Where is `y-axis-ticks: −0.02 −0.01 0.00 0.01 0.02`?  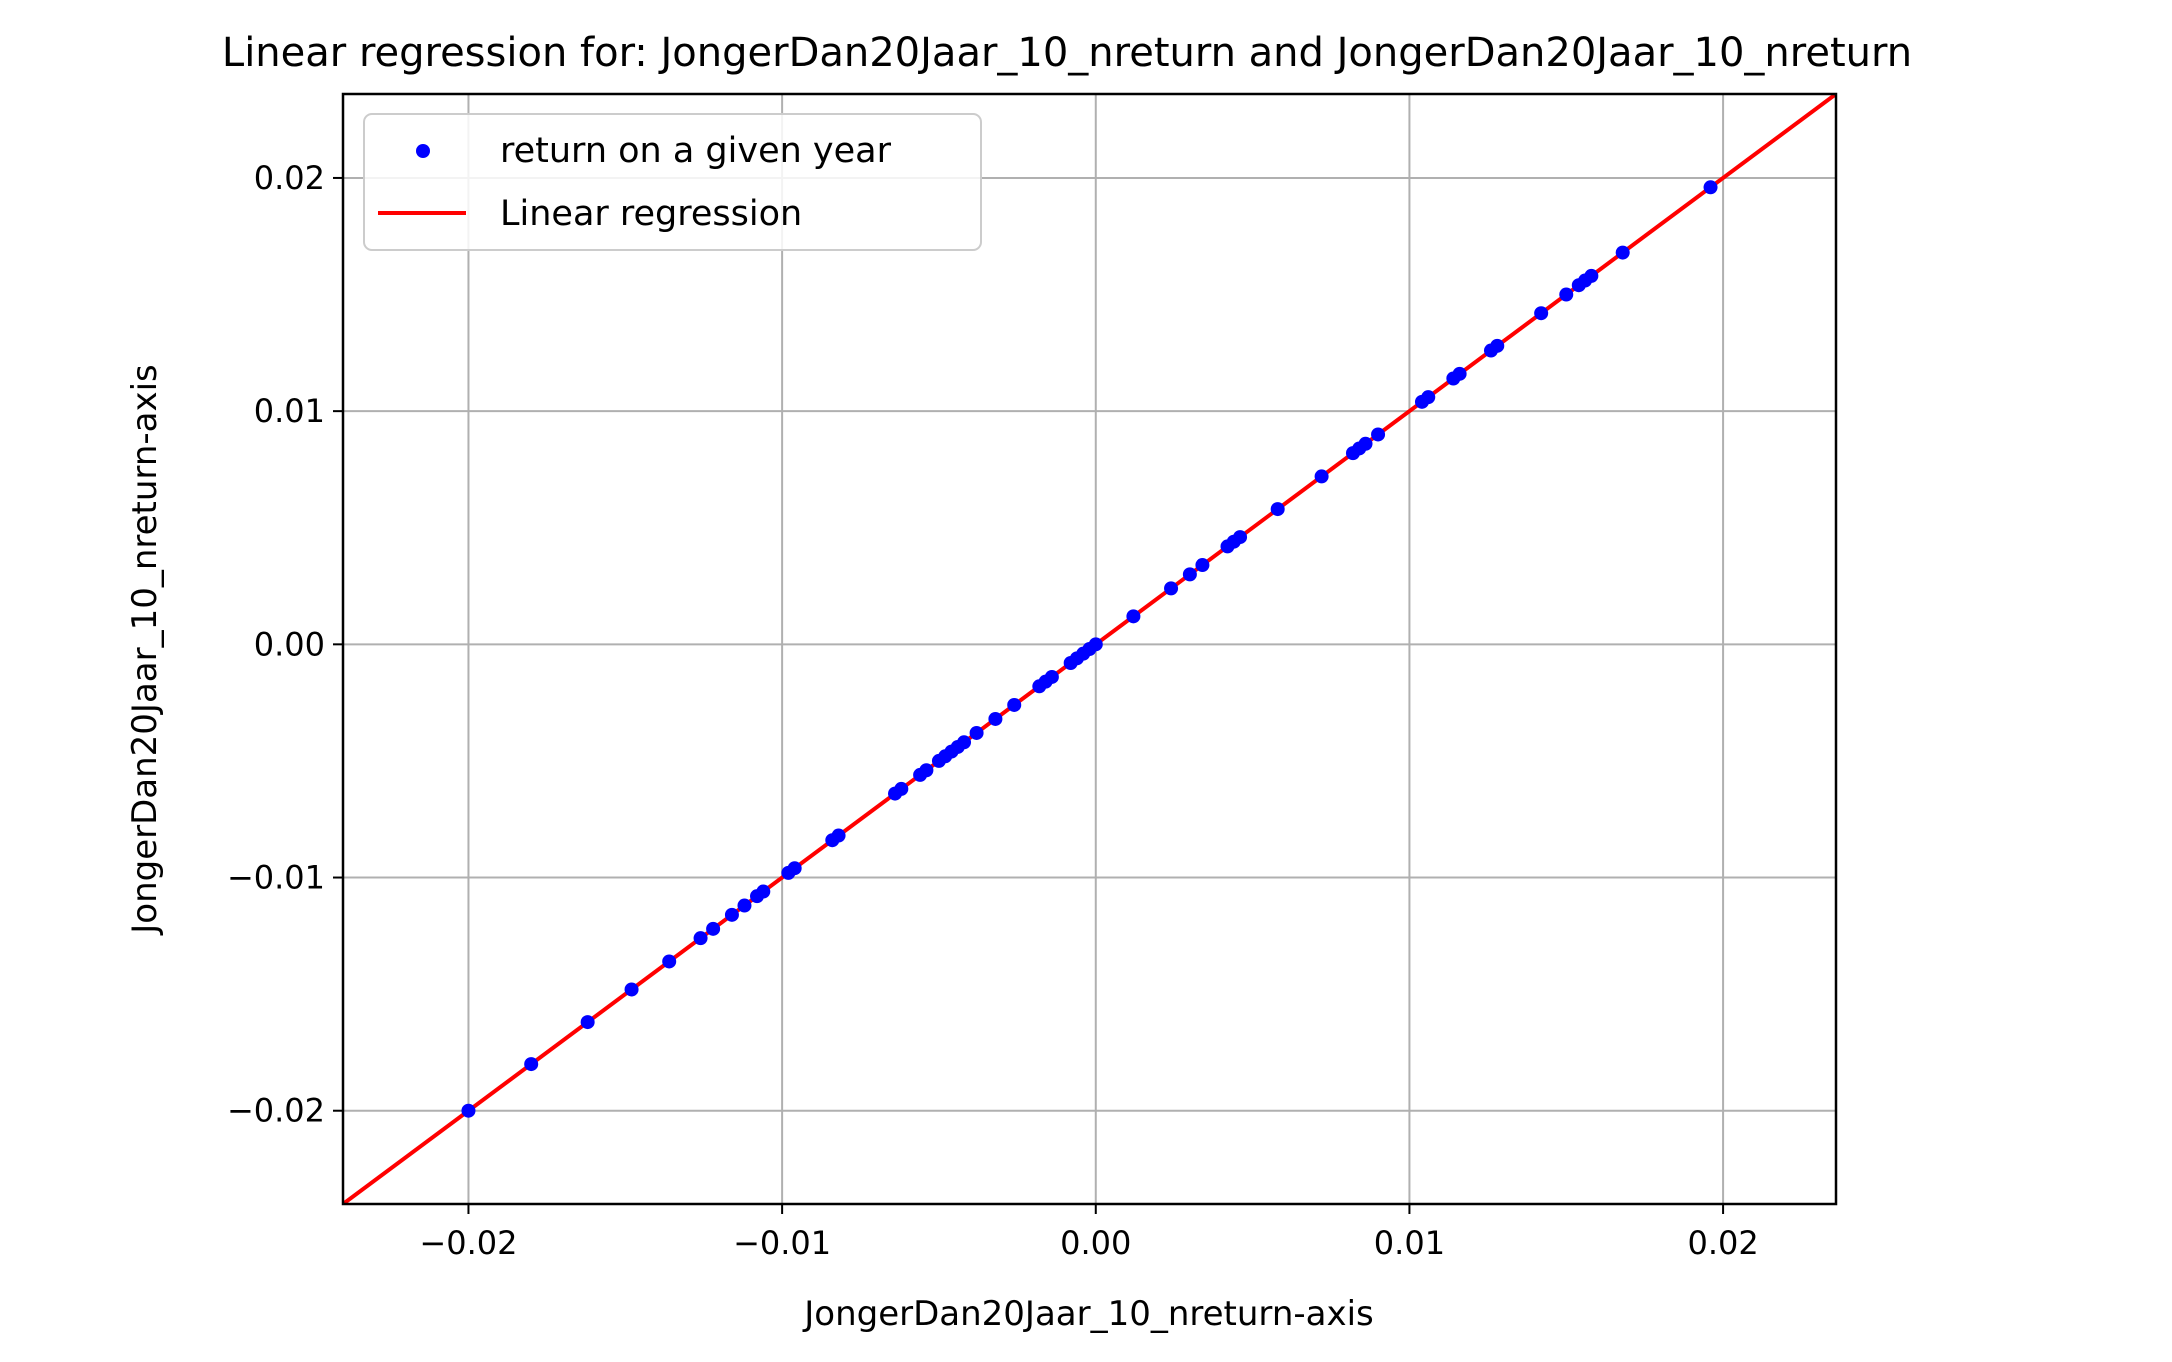 y-axis-ticks: −0.02 −0.01 0.00 0.01 0.02 is located at coordinates (285, 644).